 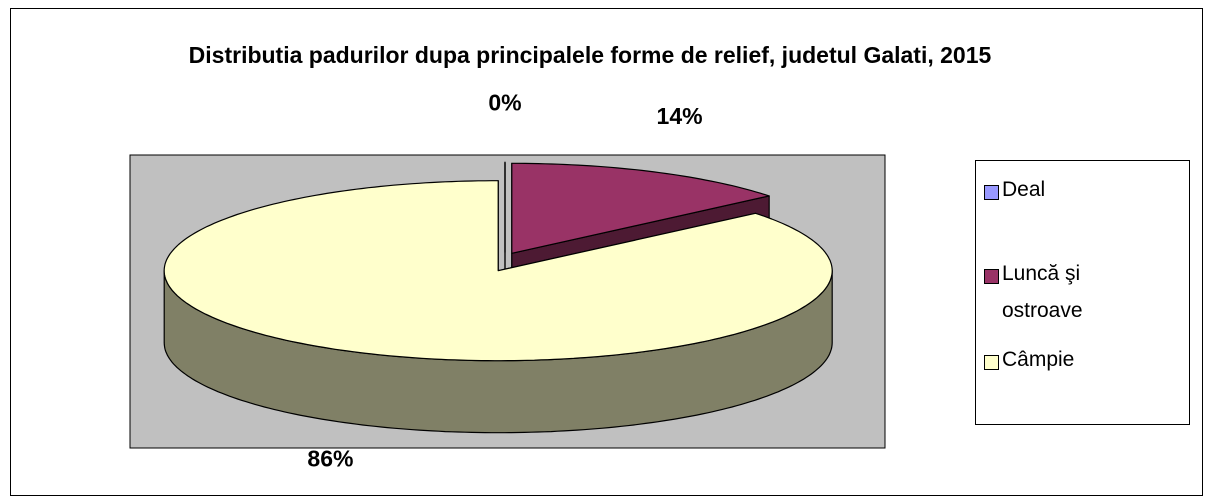 I want to click on slice, so click(x=640, y=208).